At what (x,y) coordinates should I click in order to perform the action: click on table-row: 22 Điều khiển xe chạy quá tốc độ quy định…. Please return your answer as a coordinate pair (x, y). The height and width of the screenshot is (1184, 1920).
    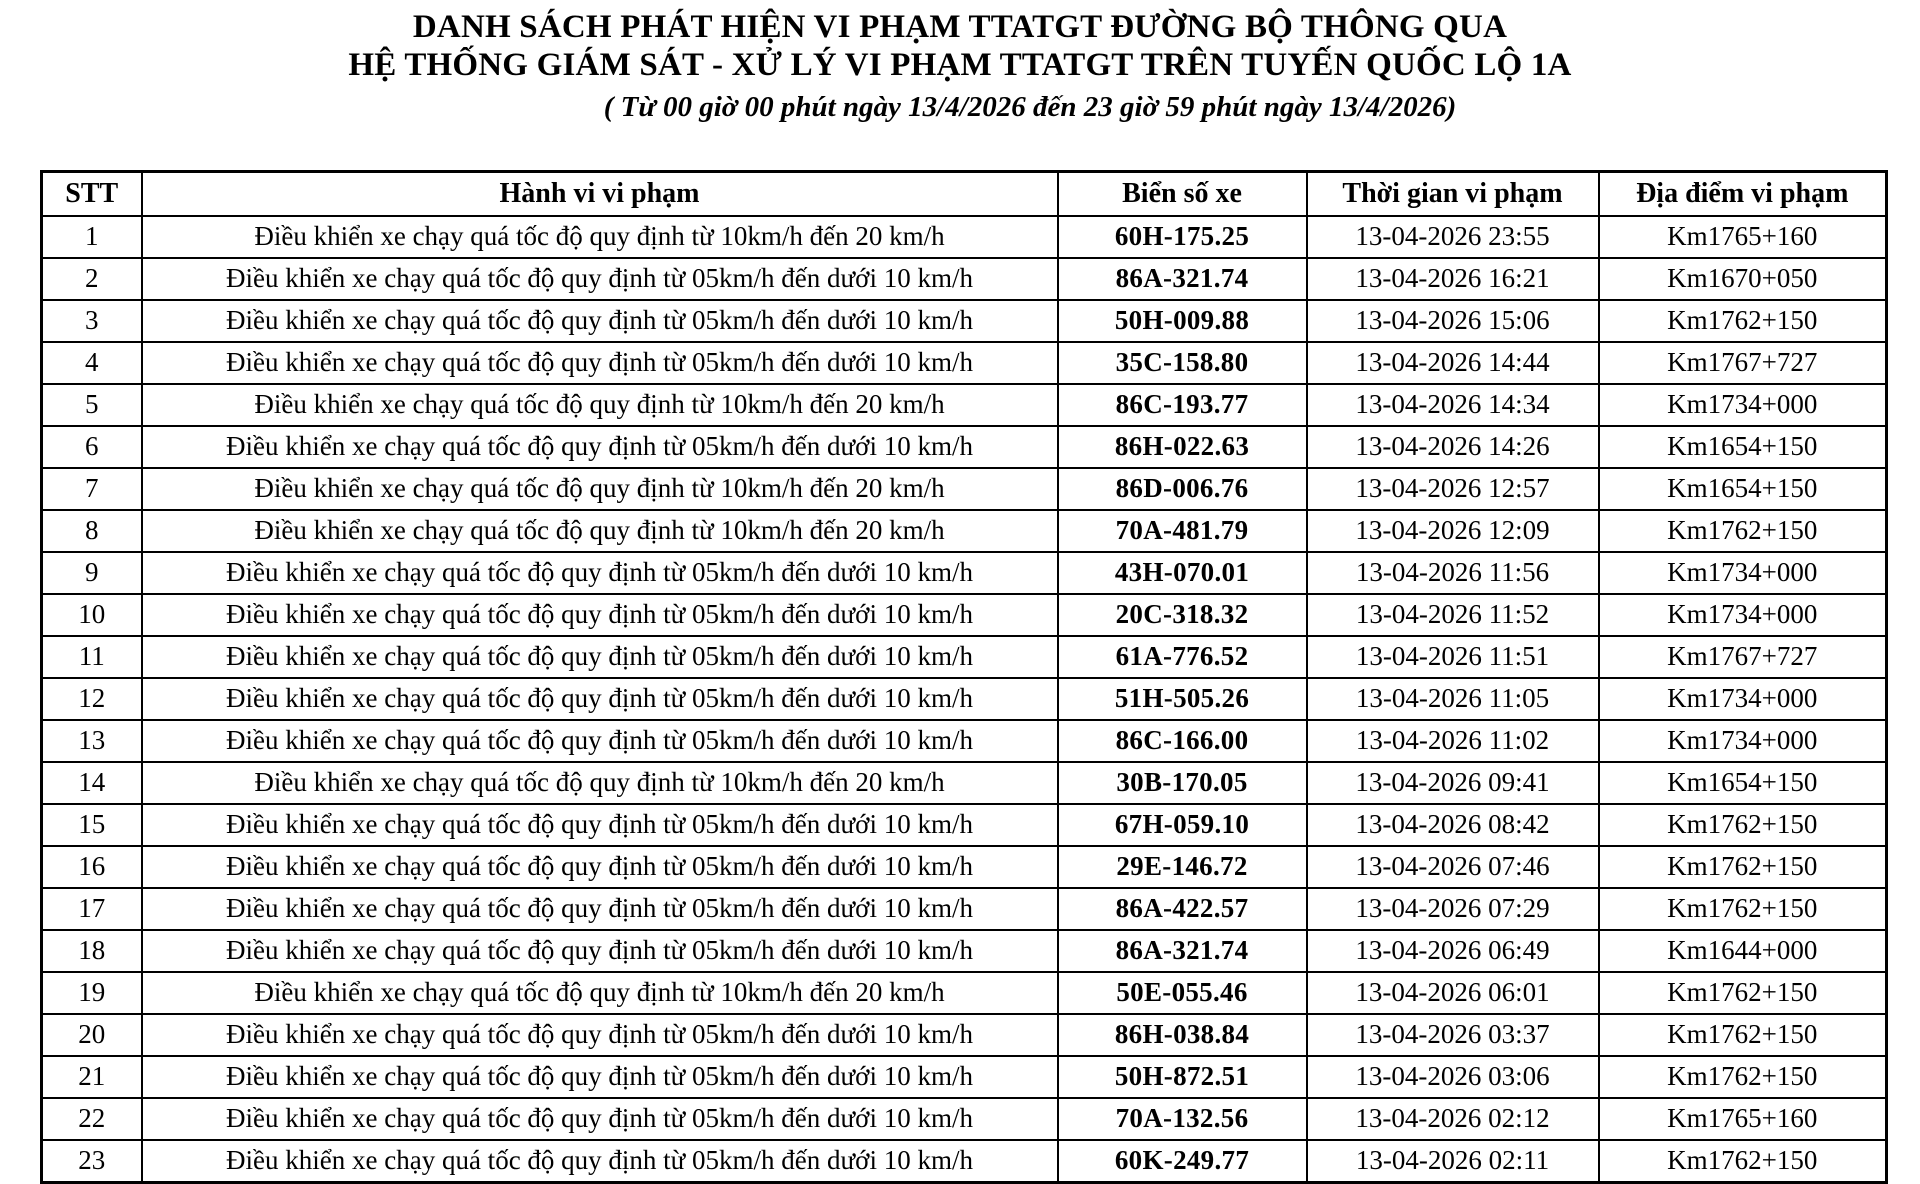
    Looking at the image, I should click on (964, 1119).